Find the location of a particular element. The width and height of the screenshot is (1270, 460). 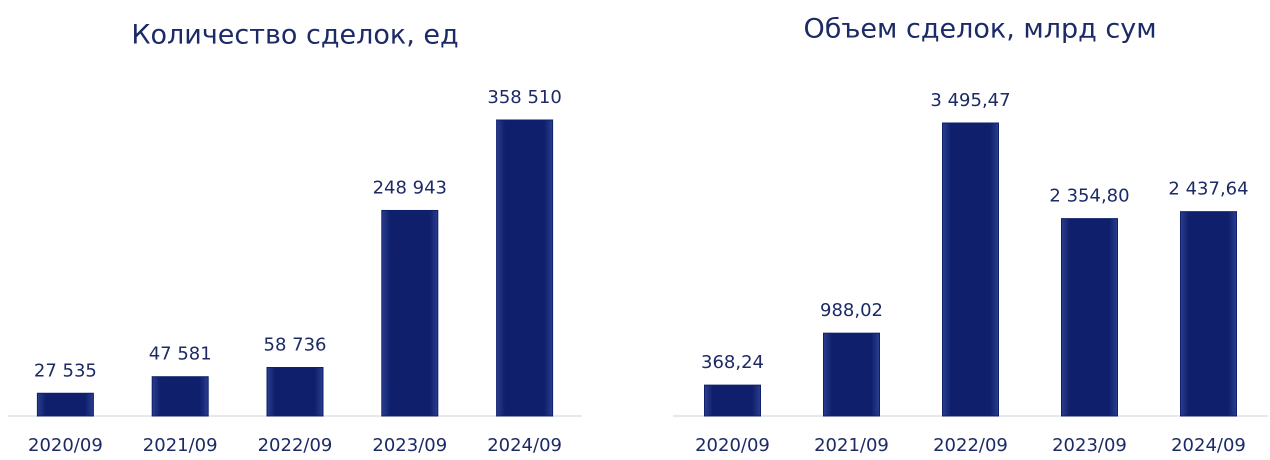

data-label: 368,24 is located at coordinates (732, 362).